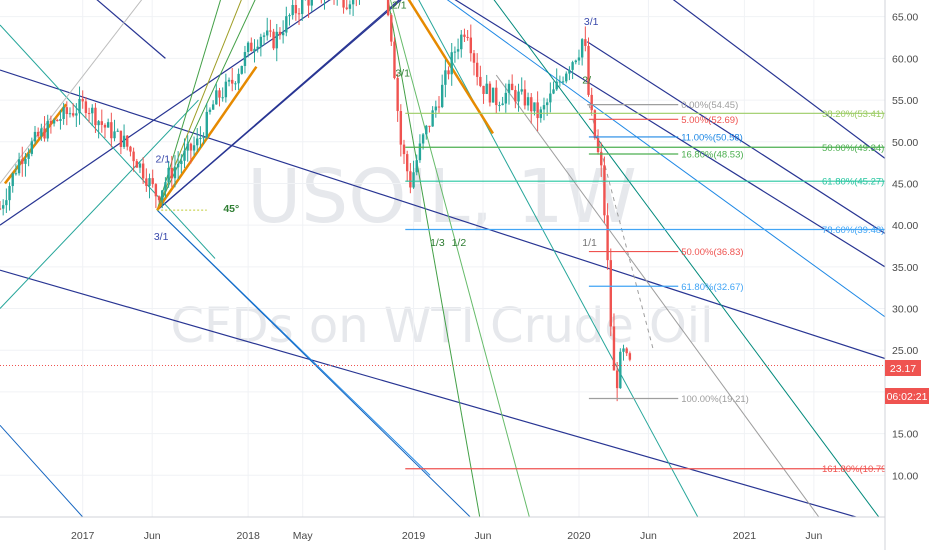 The image size is (932, 550). I want to click on y-tick-label: 10.00, so click(905, 476).